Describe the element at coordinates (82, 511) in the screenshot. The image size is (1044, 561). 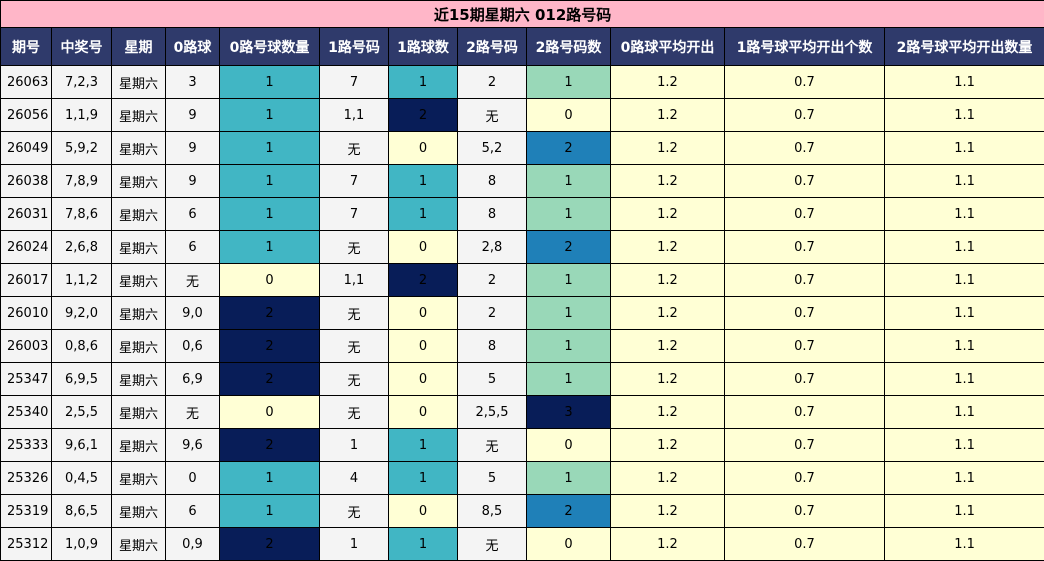
I see `cell-winning-number: 8,6,5` at that location.